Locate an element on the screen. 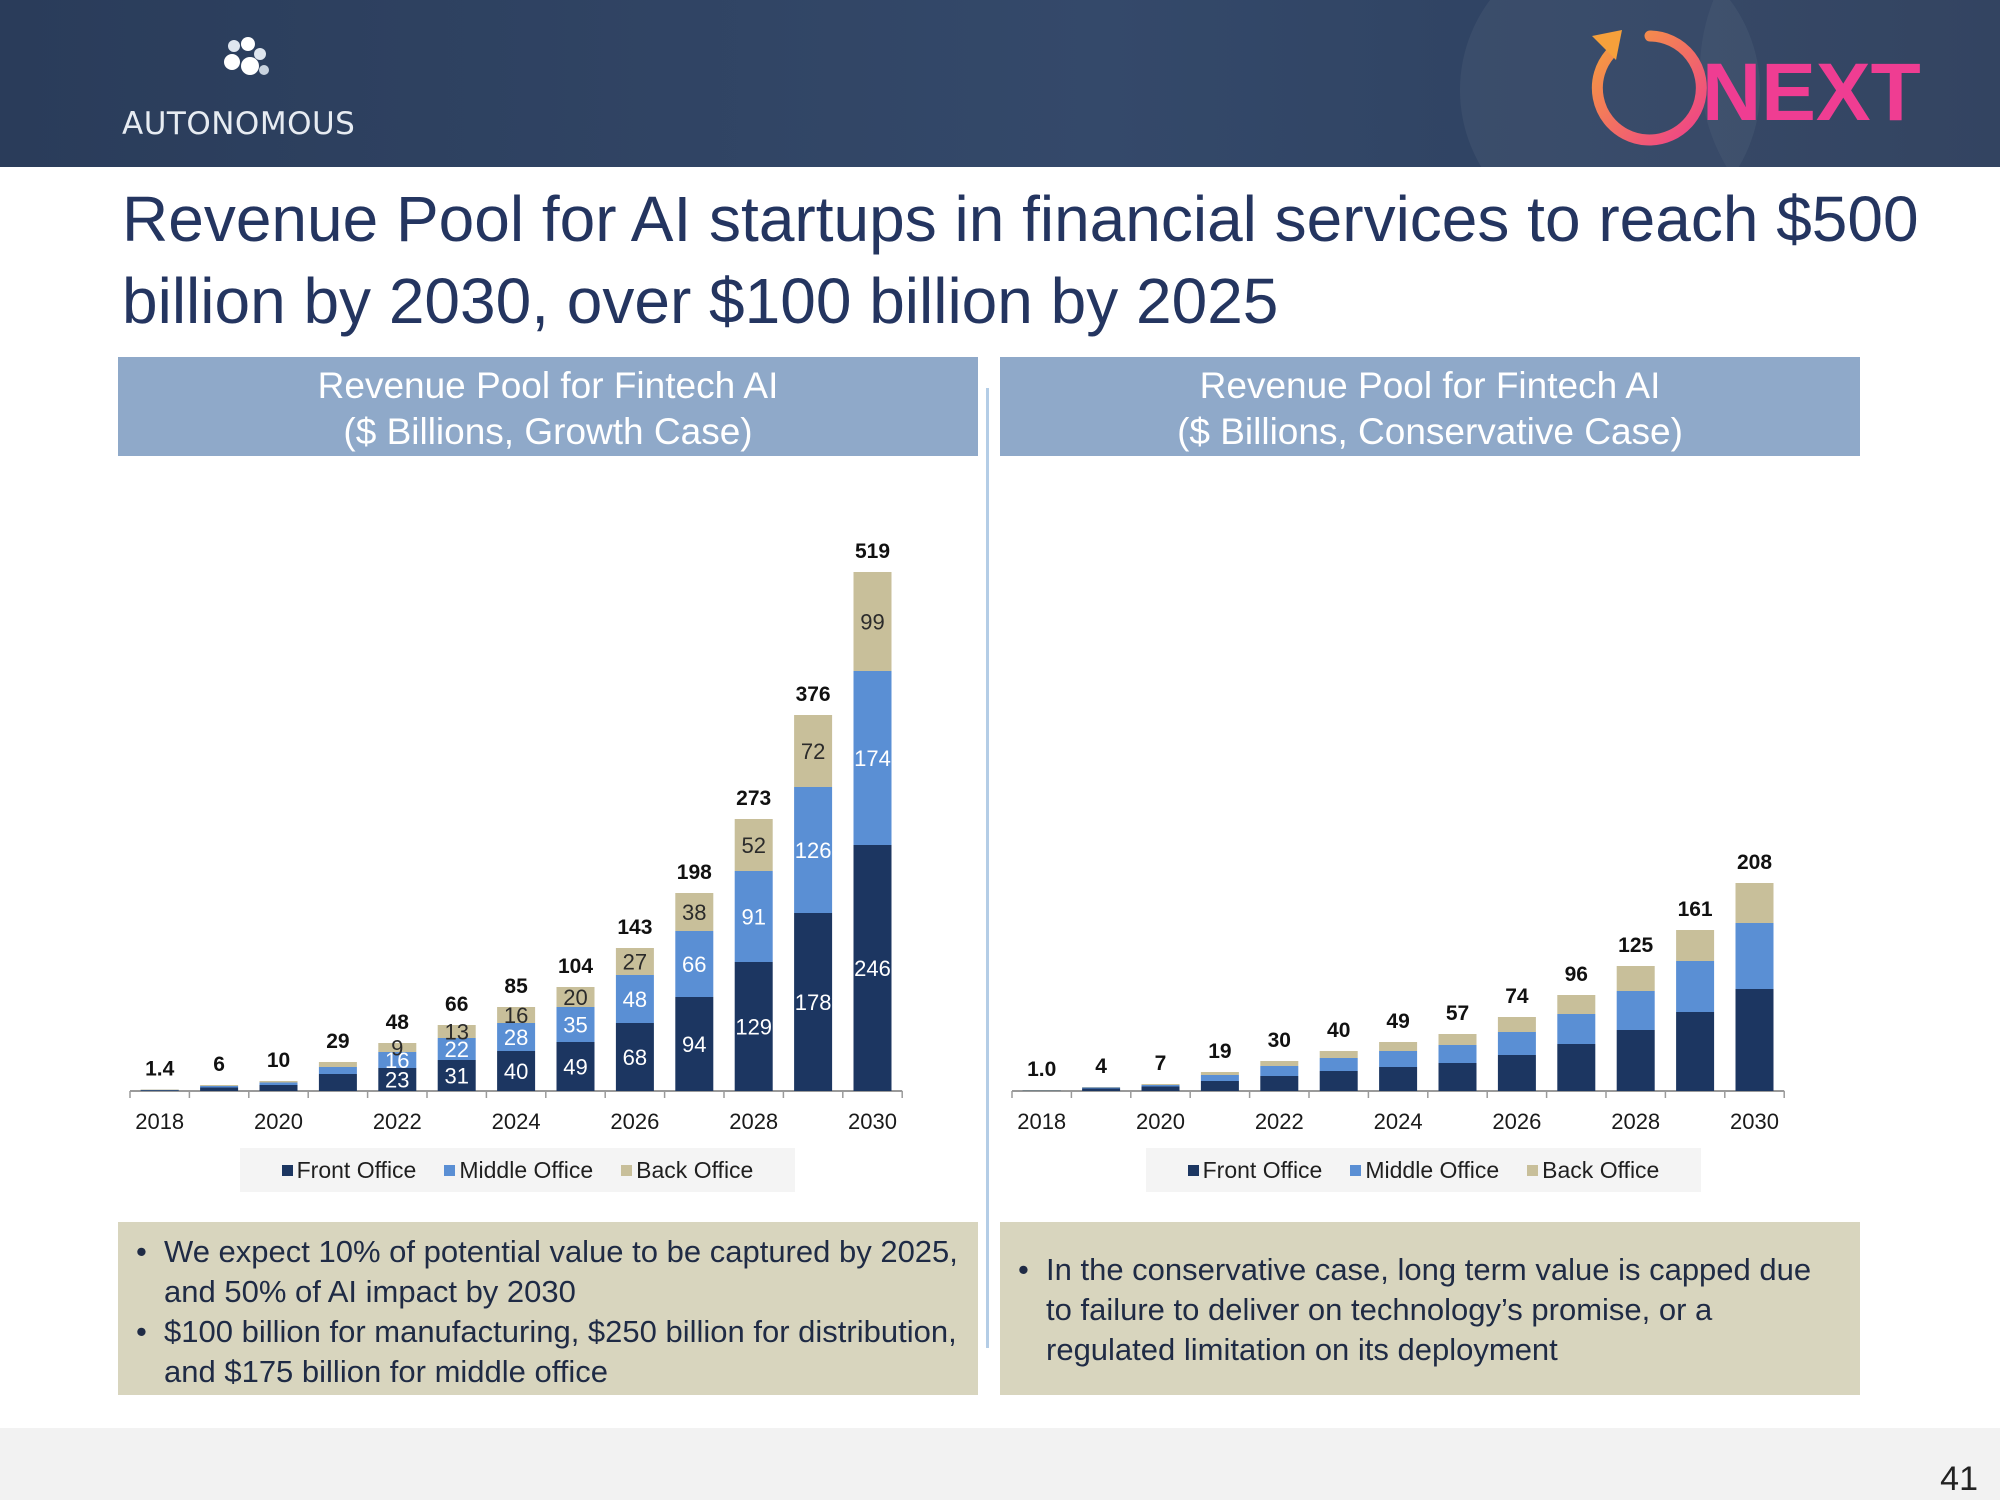 The height and width of the screenshot is (1500, 2000). segment-value-label: 72 is located at coordinates (813, 751).